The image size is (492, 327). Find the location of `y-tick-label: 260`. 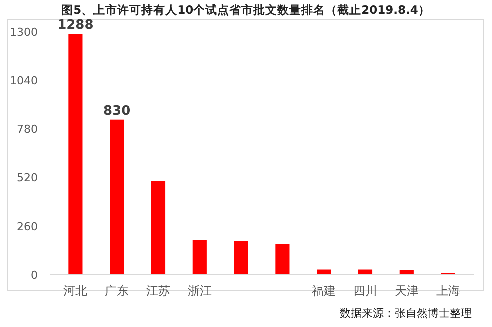

y-tick-label: 260 is located at coordinates (27, 227).